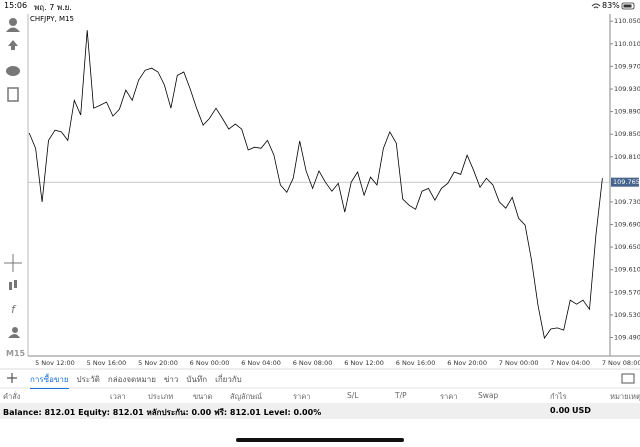 Image resolution: width=640 pixels, height=447 pixels. I want to click on tab: ประวัติ, so click(88, 379).